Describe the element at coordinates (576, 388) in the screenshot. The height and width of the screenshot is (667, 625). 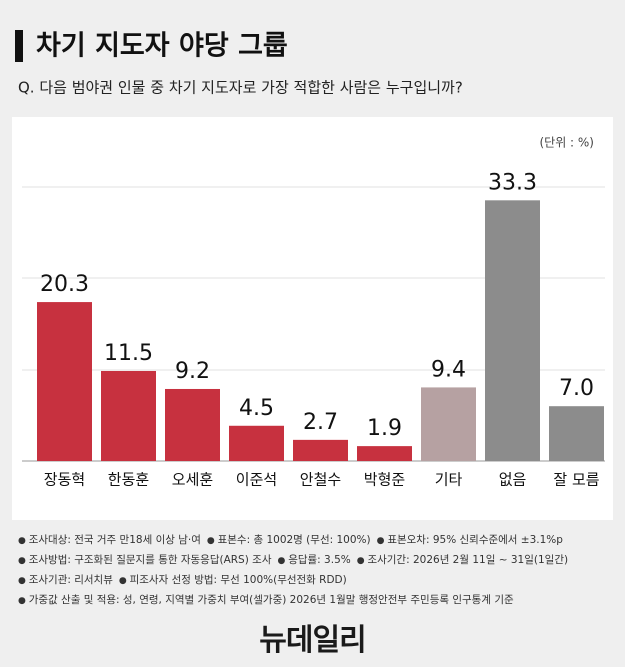
I see `value-label: 7.0` at that location.